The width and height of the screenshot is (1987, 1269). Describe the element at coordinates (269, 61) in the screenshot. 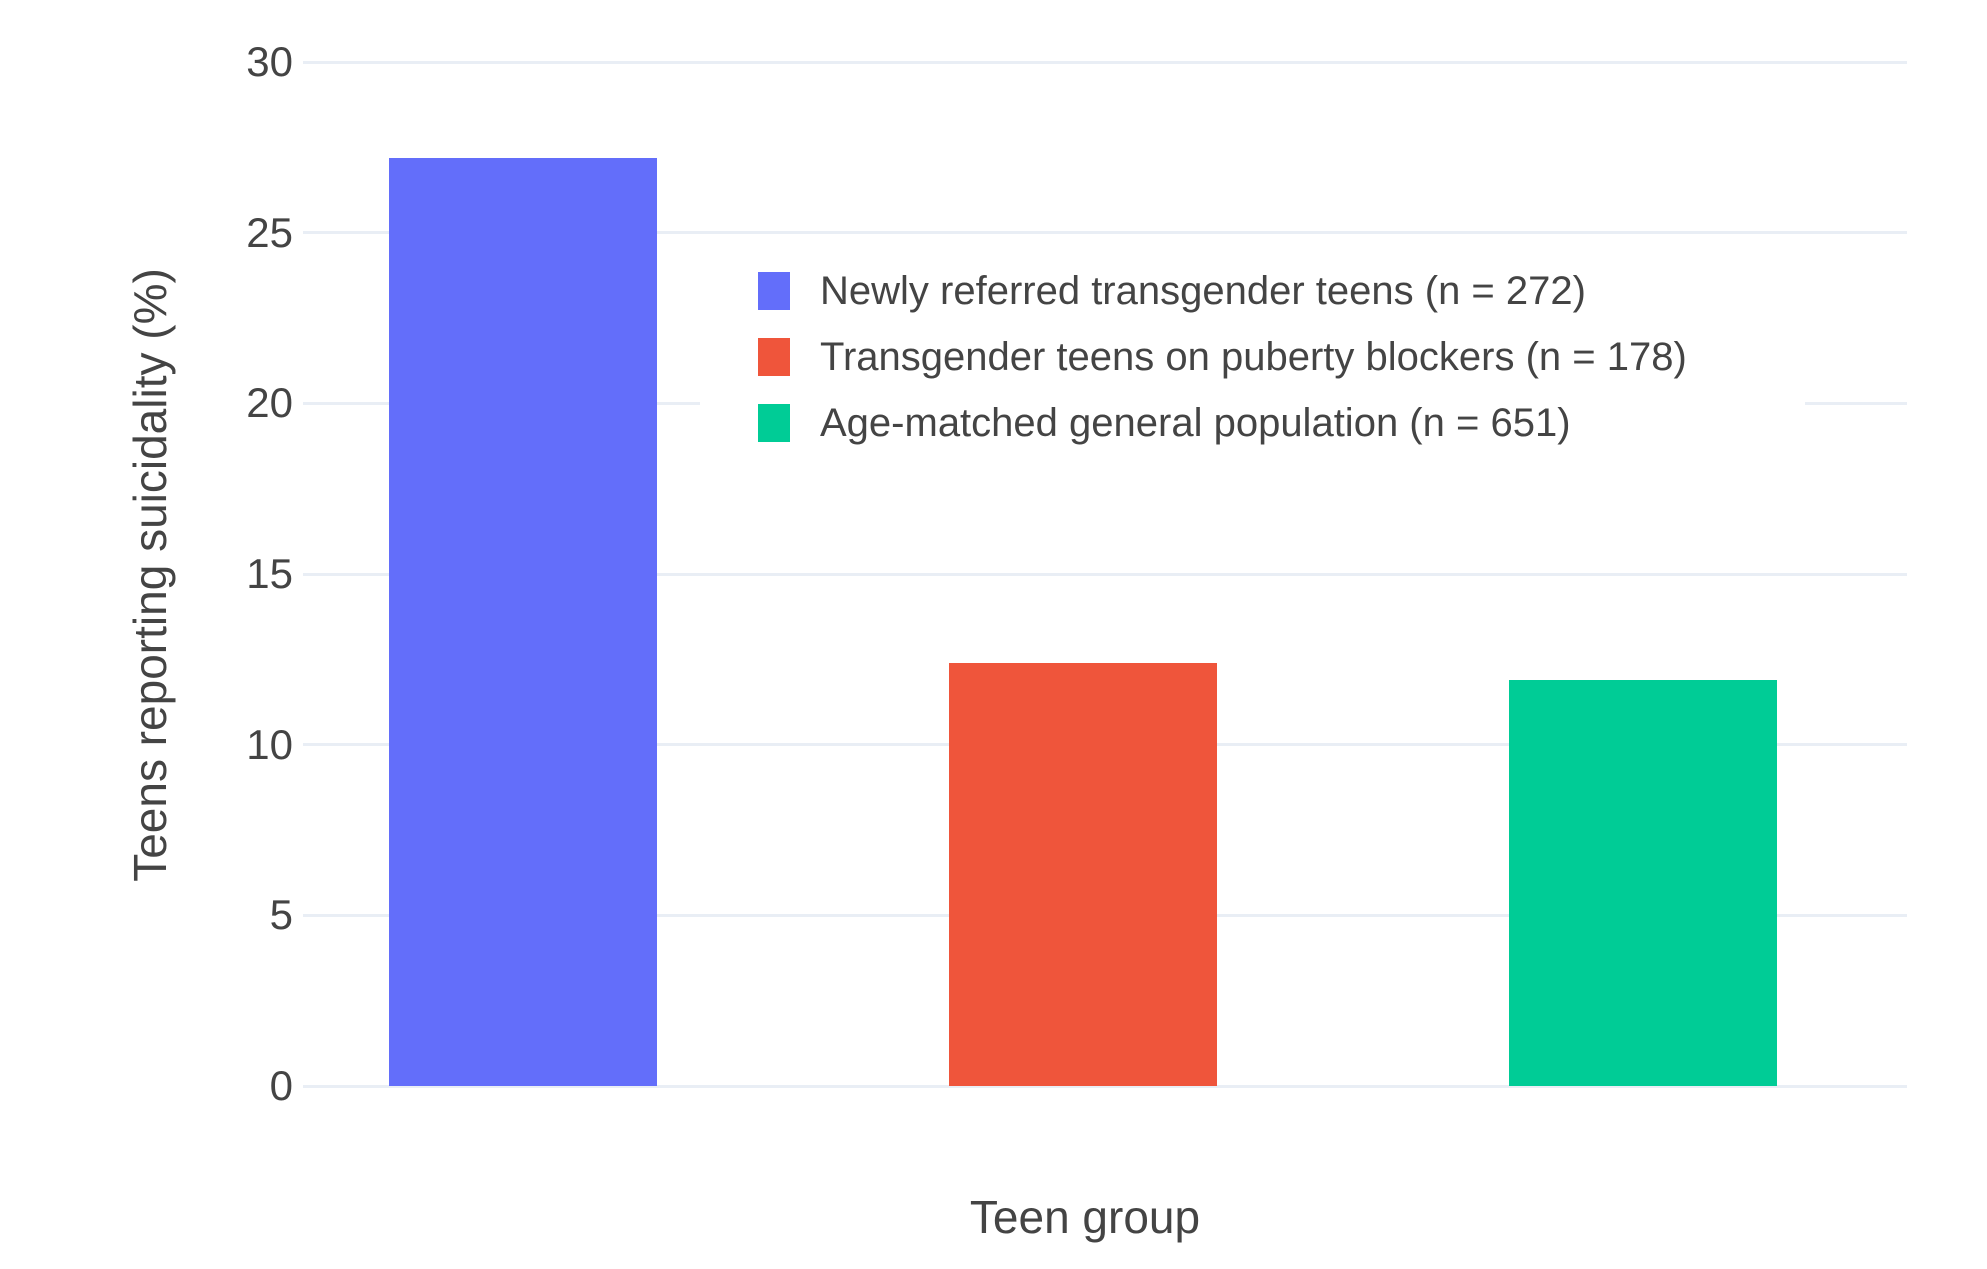

I see `y-tick-label: 30` at that location.